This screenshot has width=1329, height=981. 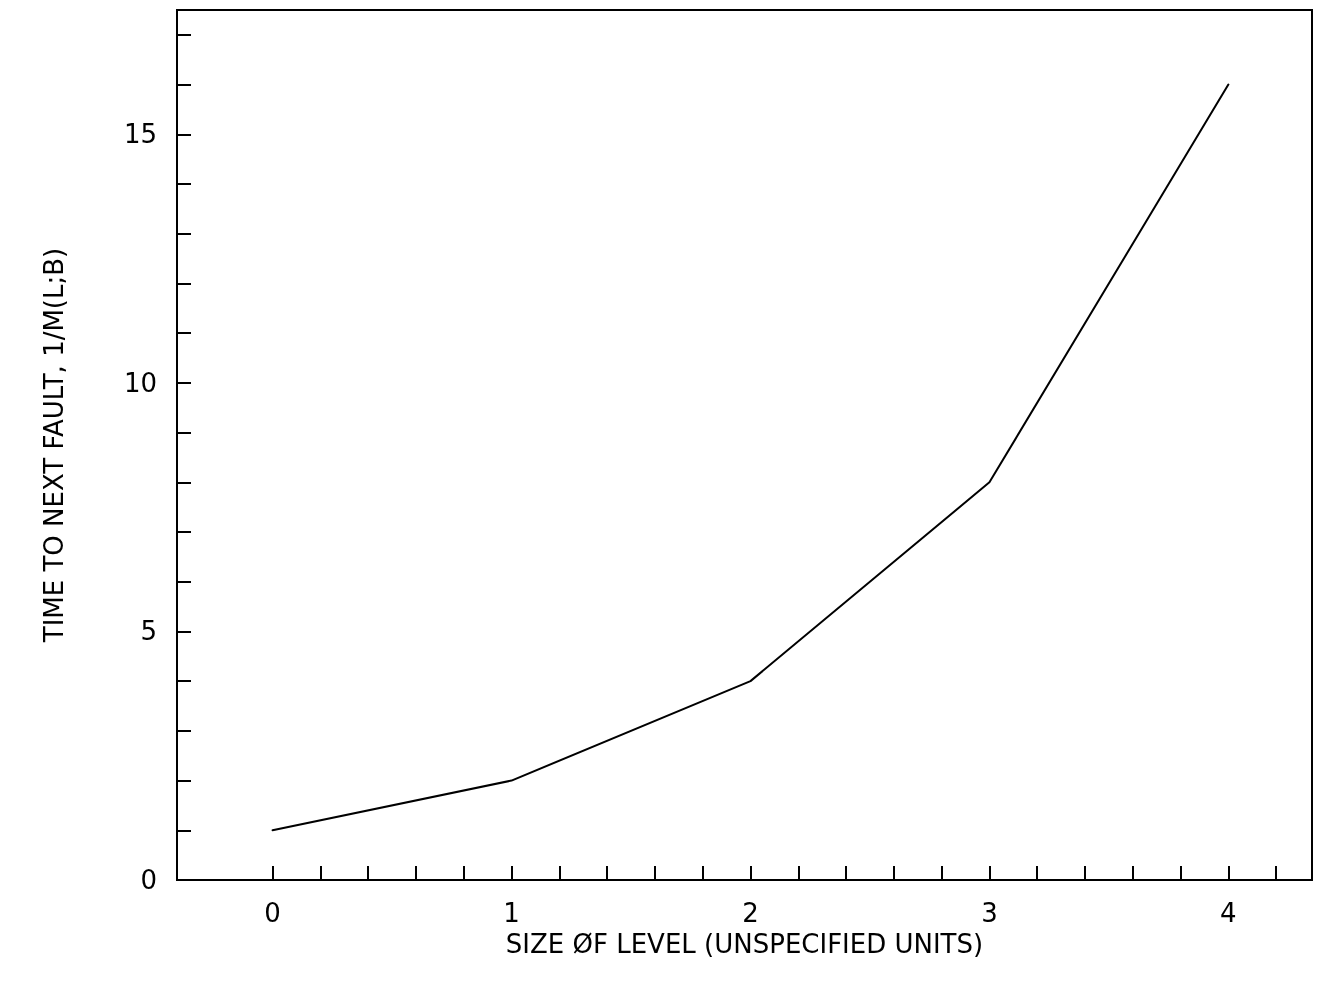 I want to click on x-tick-label: 4, so click(x=1228, y=913).